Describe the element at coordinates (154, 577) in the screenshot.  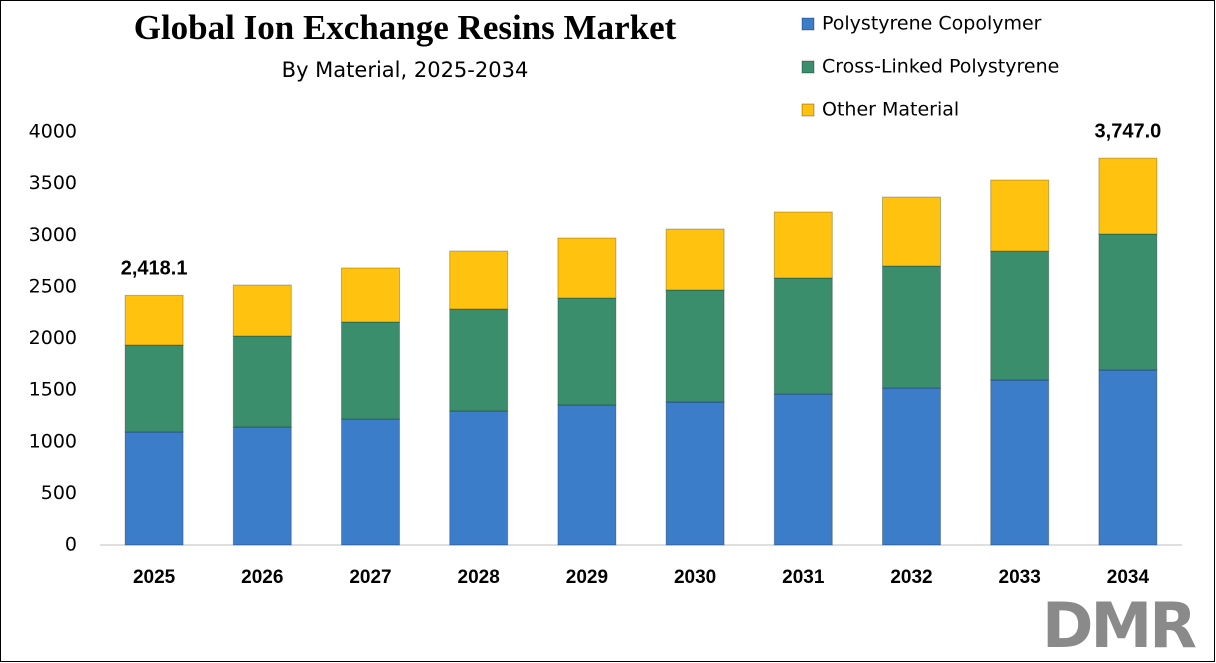
I see `x-tick-label: 2025` at that location.